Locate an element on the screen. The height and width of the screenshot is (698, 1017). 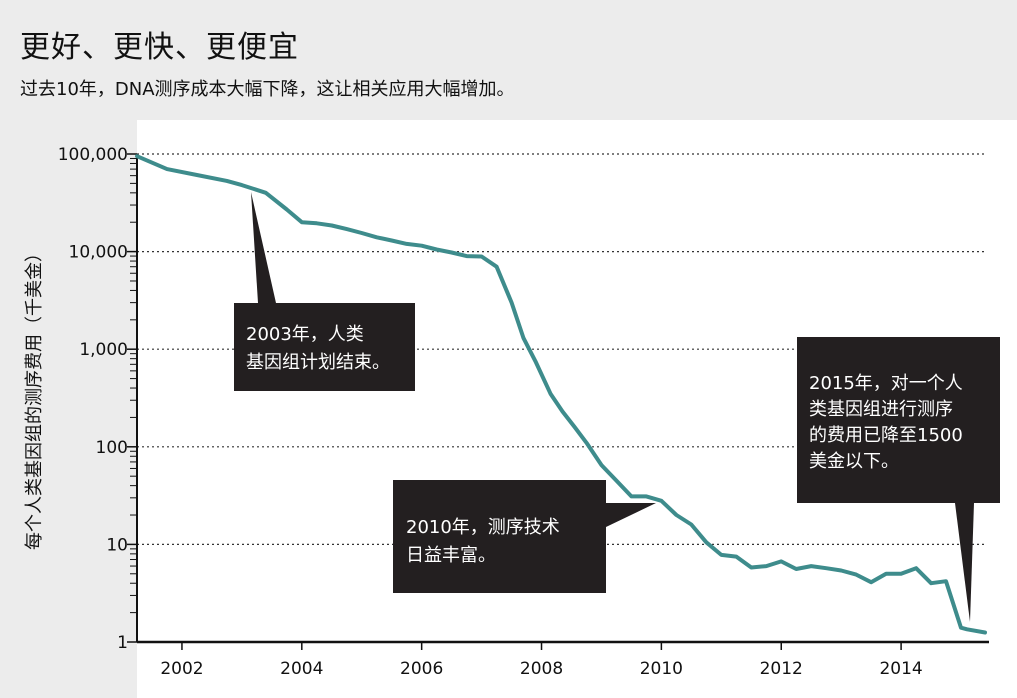
y-tick-label: 10 is located at coordinates (117, 545).